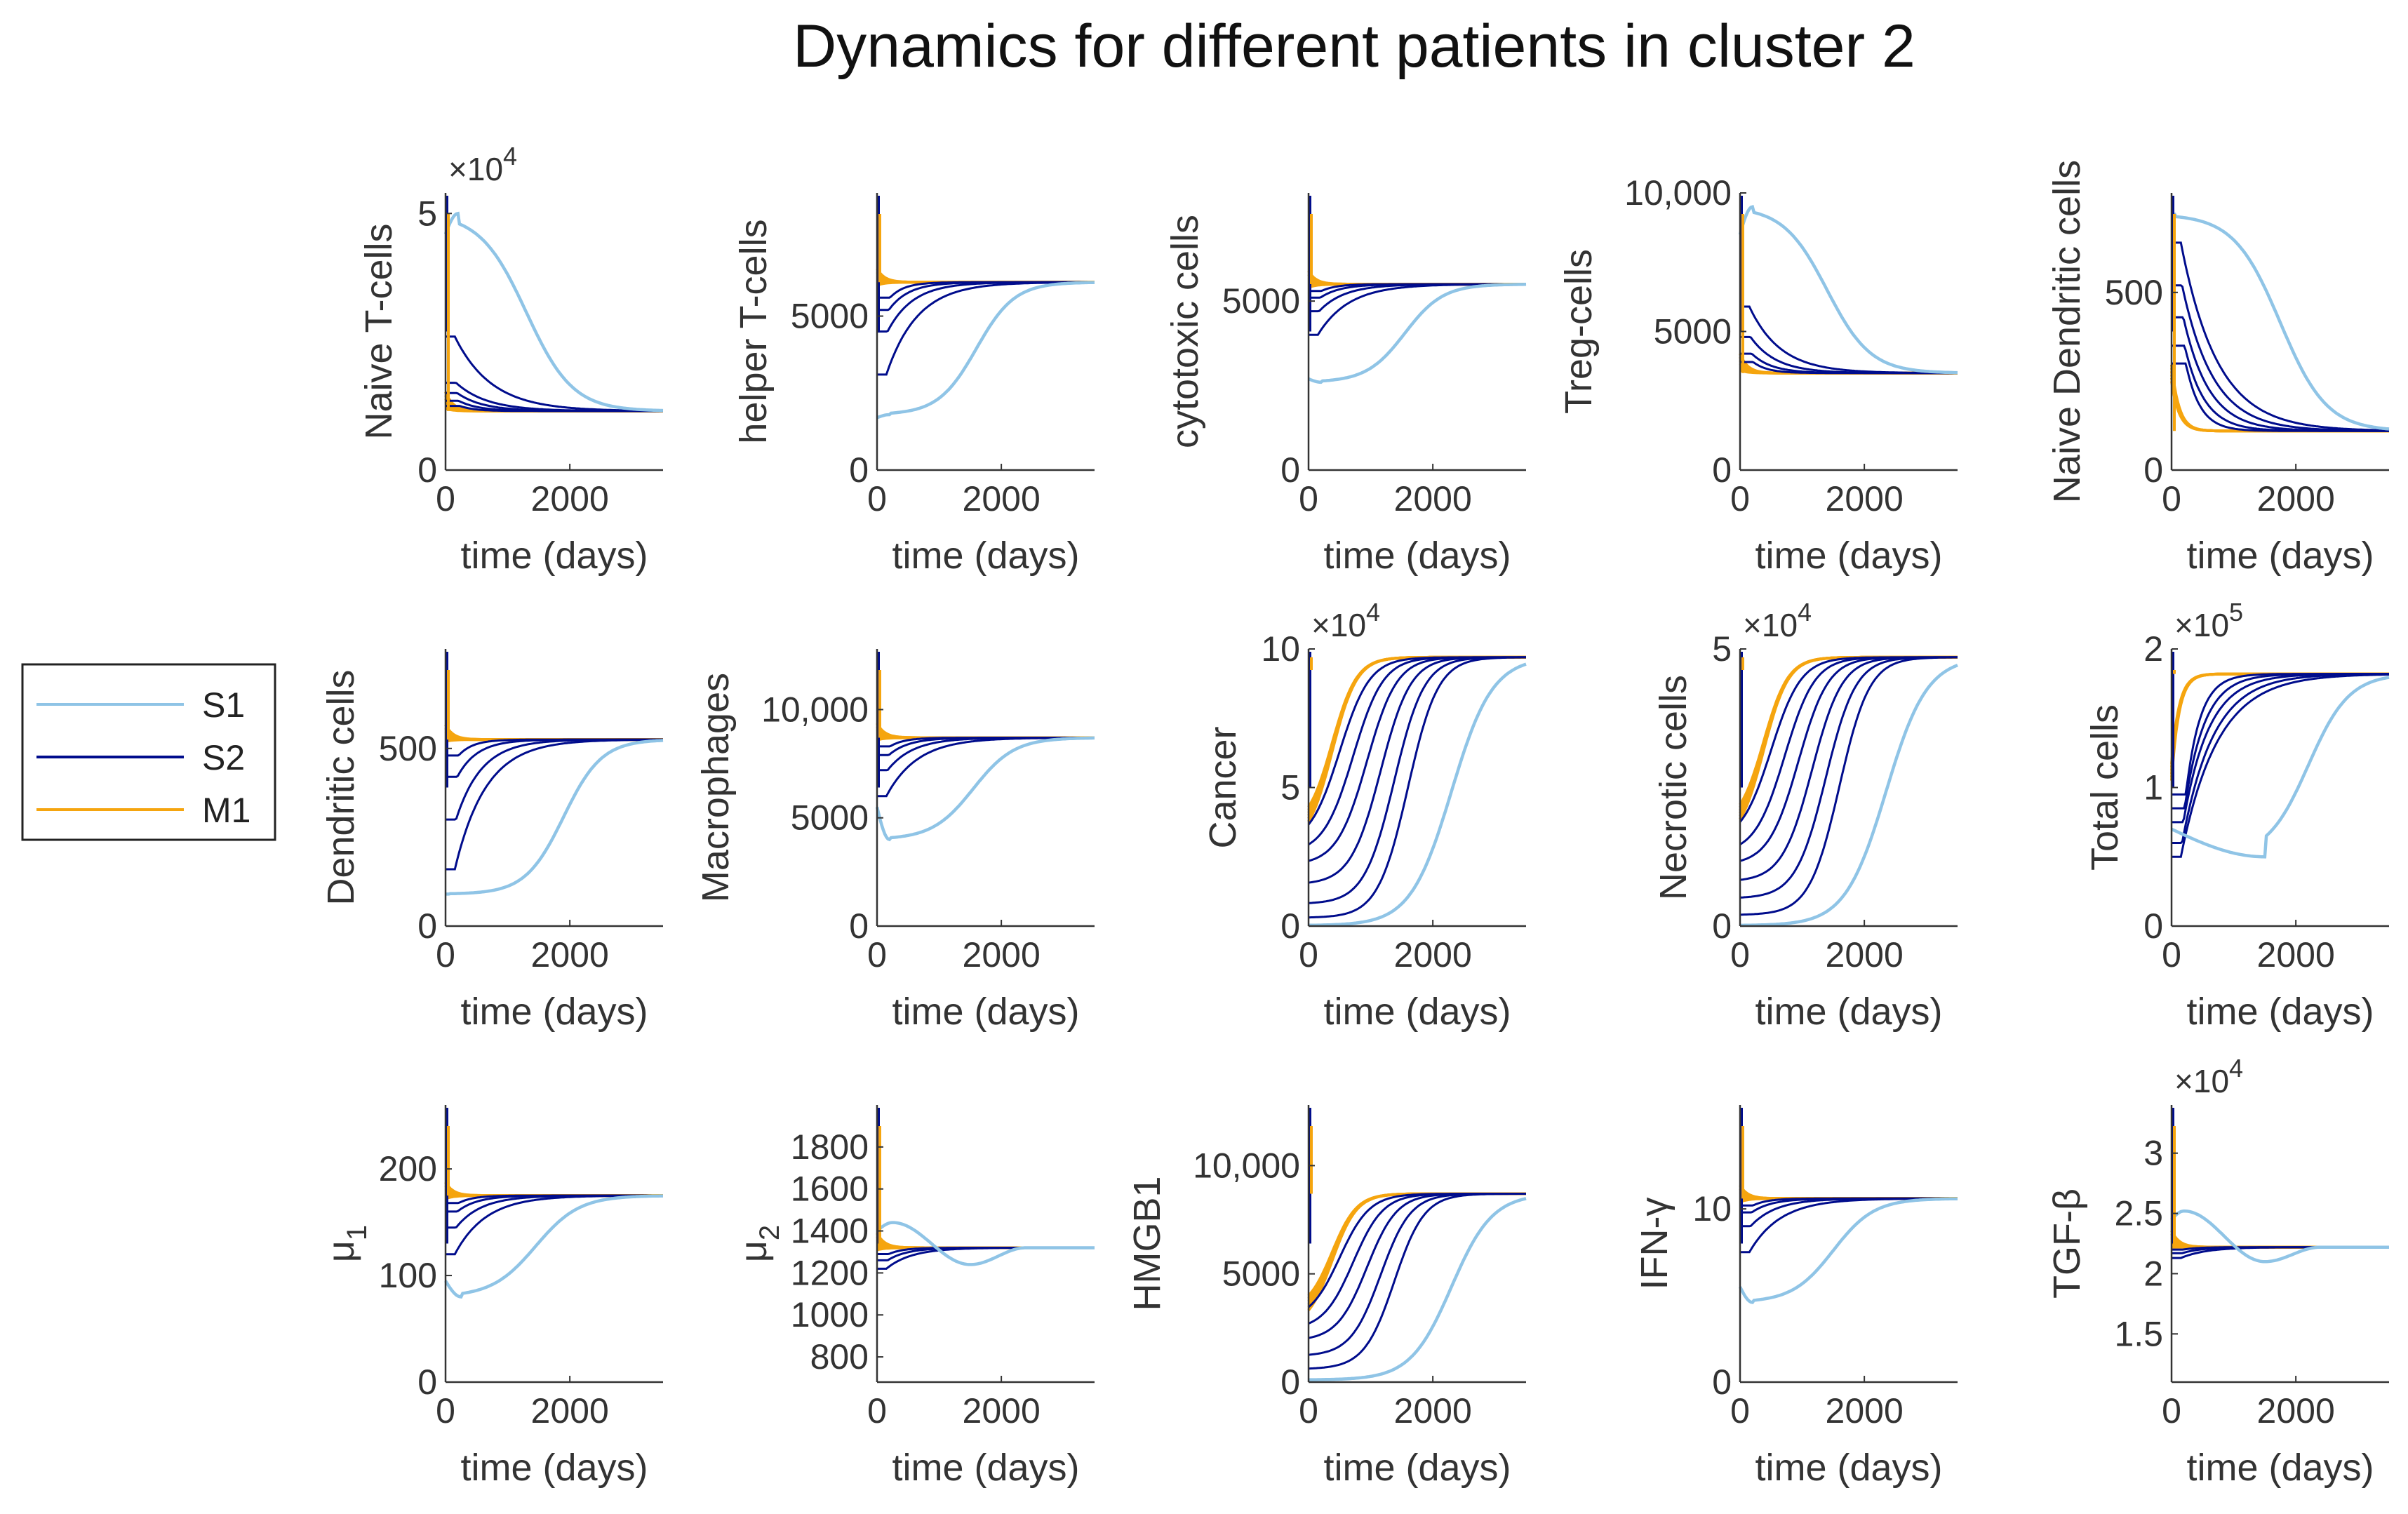  What do you see at coordinates (379, 331) in the screenshot?
I see `y-axis-label: Naive T-cells` at bounding box center [379, 331].